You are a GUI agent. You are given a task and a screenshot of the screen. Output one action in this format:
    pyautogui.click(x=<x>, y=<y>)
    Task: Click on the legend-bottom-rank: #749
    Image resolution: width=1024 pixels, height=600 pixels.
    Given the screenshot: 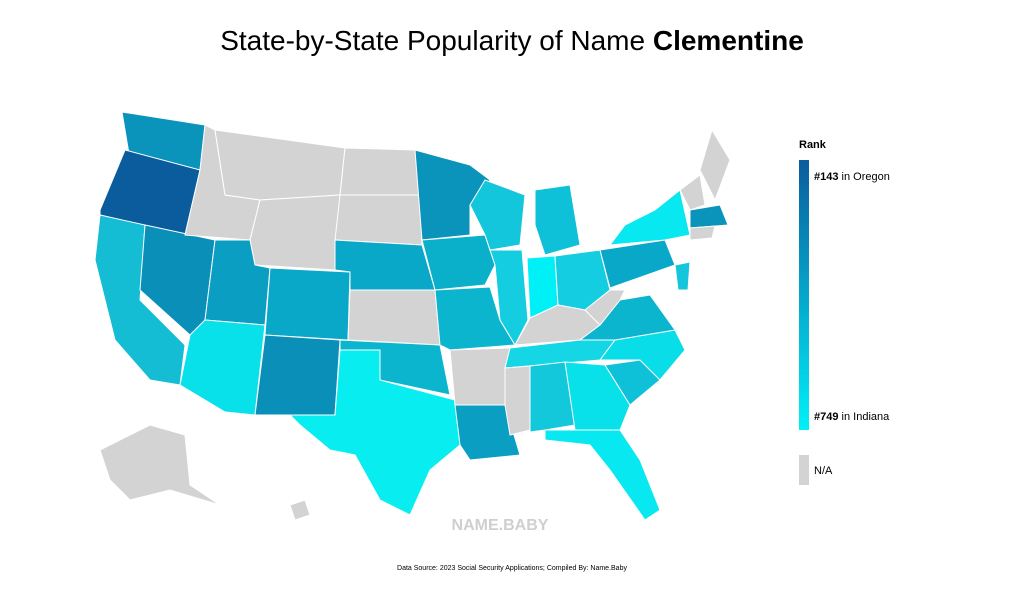 What is the action you would take?
    pyautogui.click(x=826, y=417)
    